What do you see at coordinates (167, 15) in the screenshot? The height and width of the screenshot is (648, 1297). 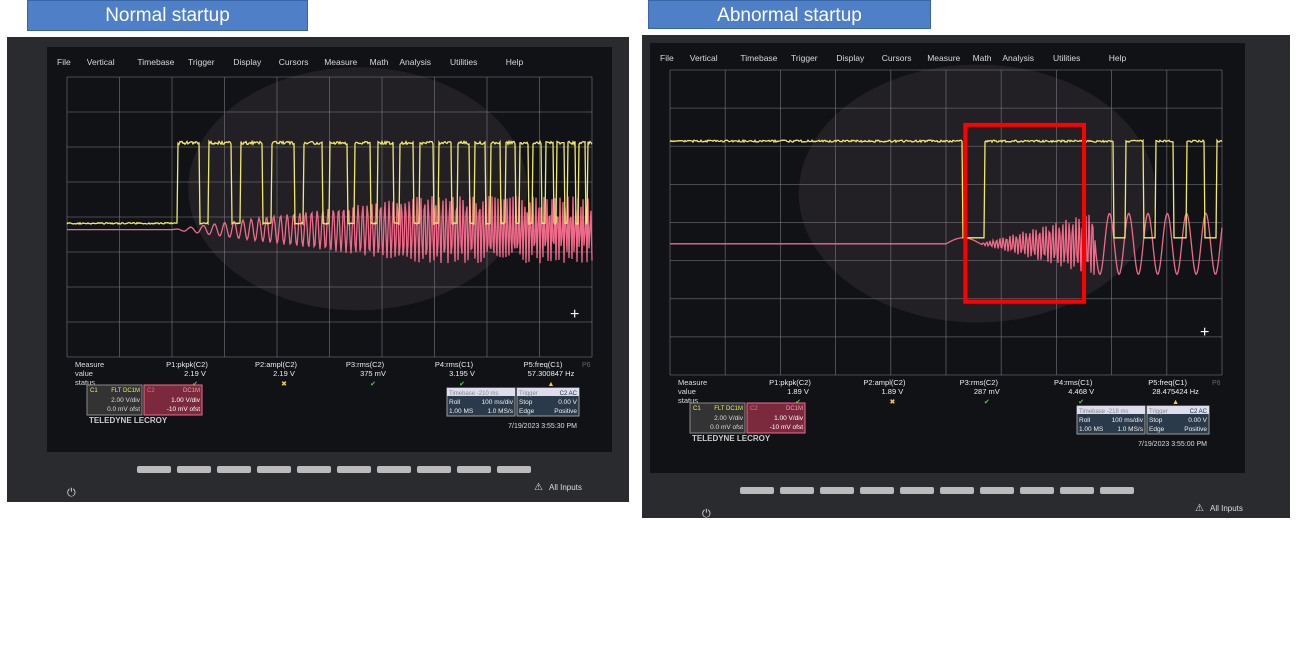 I see `caption-normal-startup: Normal startup` at bounding box center [167, 15].